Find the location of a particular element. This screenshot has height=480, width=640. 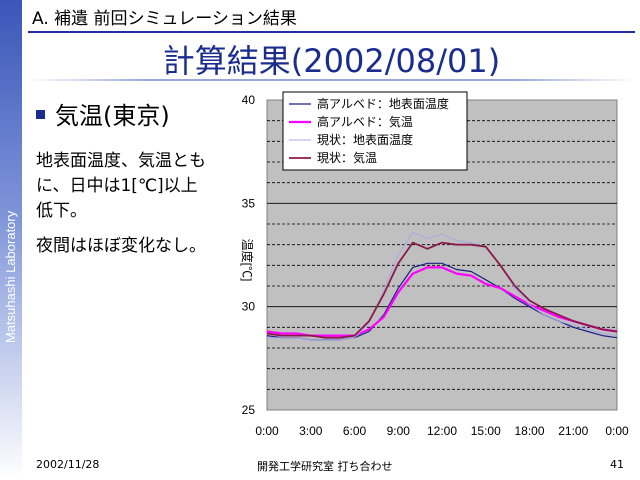

bullet-heading: 気温(東京) is located at coordinates (112, 116).